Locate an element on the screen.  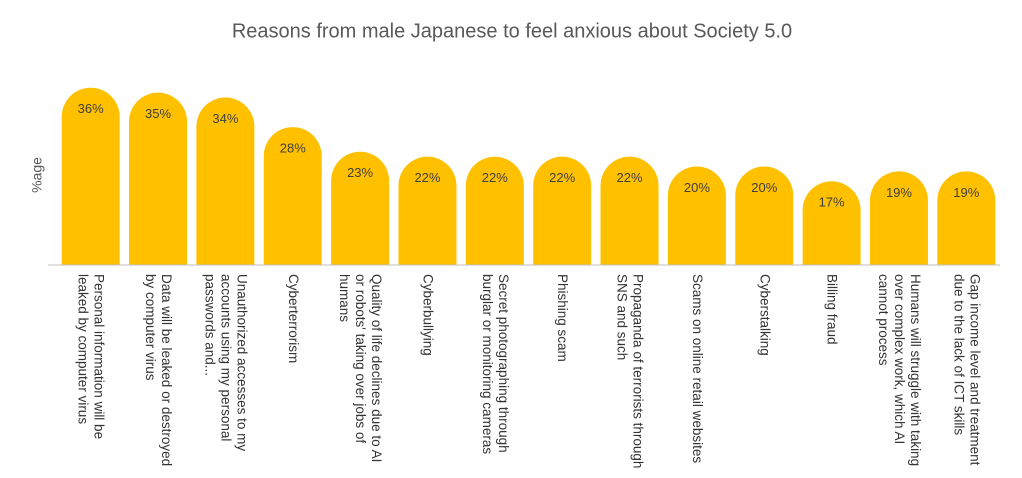
data-label: 17% is located at coordinates (832, 202).